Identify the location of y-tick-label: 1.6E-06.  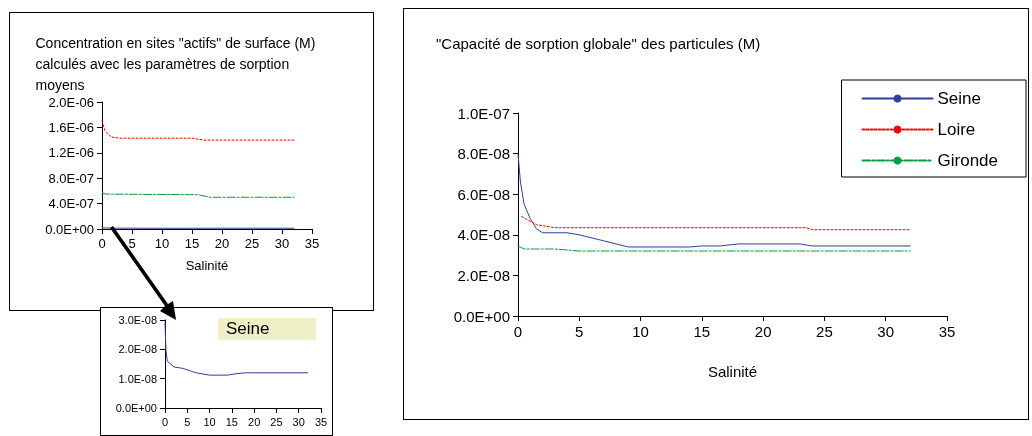
(71, 127).